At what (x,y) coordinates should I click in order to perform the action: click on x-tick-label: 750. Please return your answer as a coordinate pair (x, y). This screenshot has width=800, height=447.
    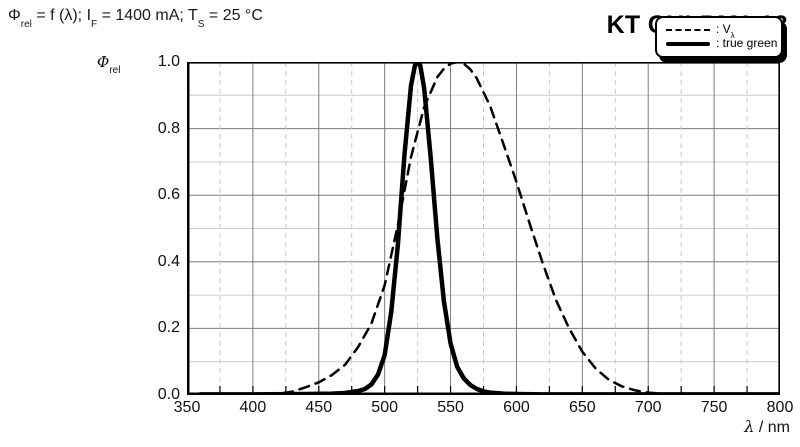
    Looking at the image, I should click on (714, 407).